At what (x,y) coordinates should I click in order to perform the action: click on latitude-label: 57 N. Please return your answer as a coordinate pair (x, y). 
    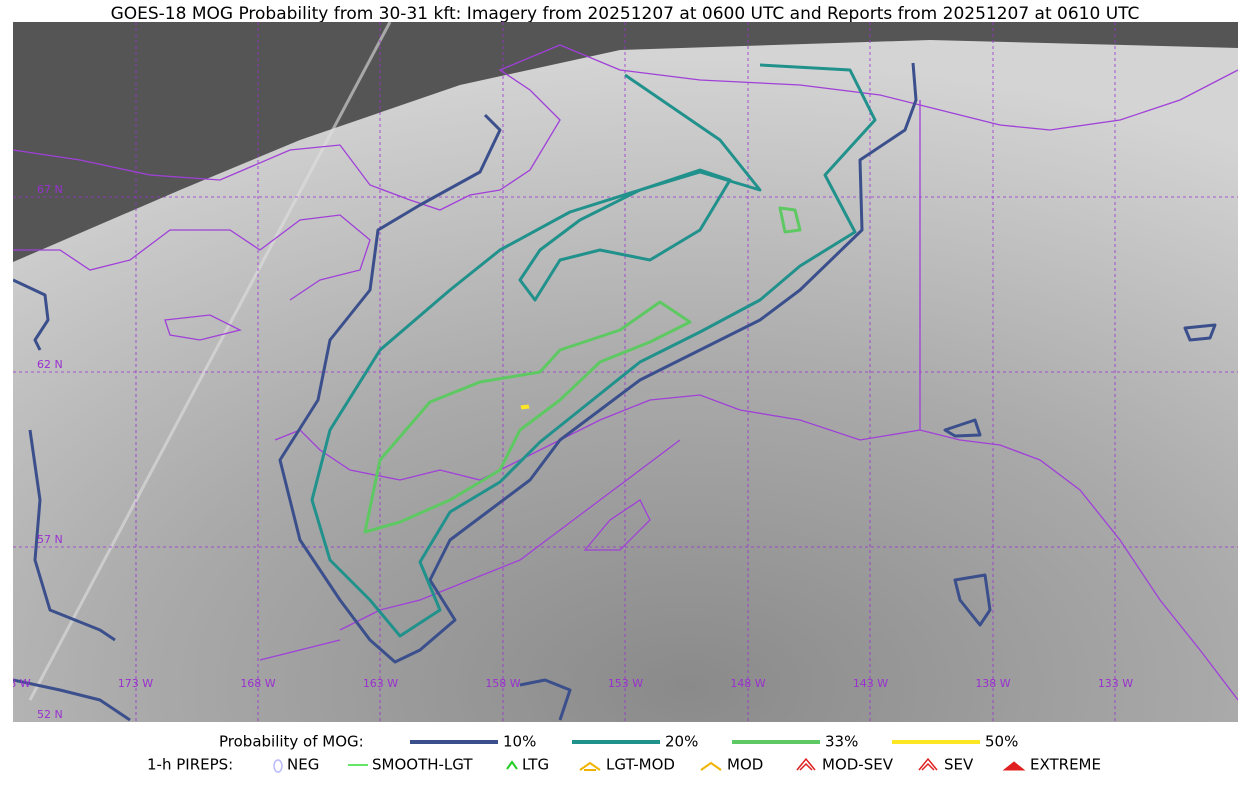
    Looking at the image, I should click on (50, 539).